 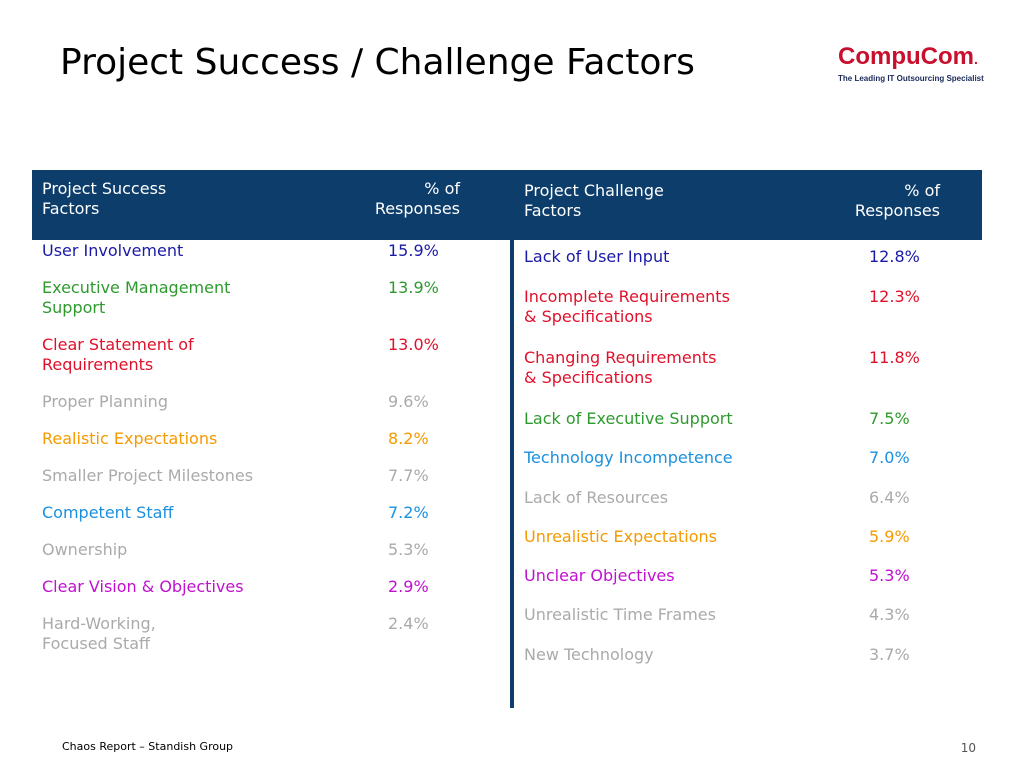 What do you see at coordinates (99, 633) in the screenshot?
I see `success-factor-label: Hard-Working, Focused Staff` at bounding box center [99, 633].